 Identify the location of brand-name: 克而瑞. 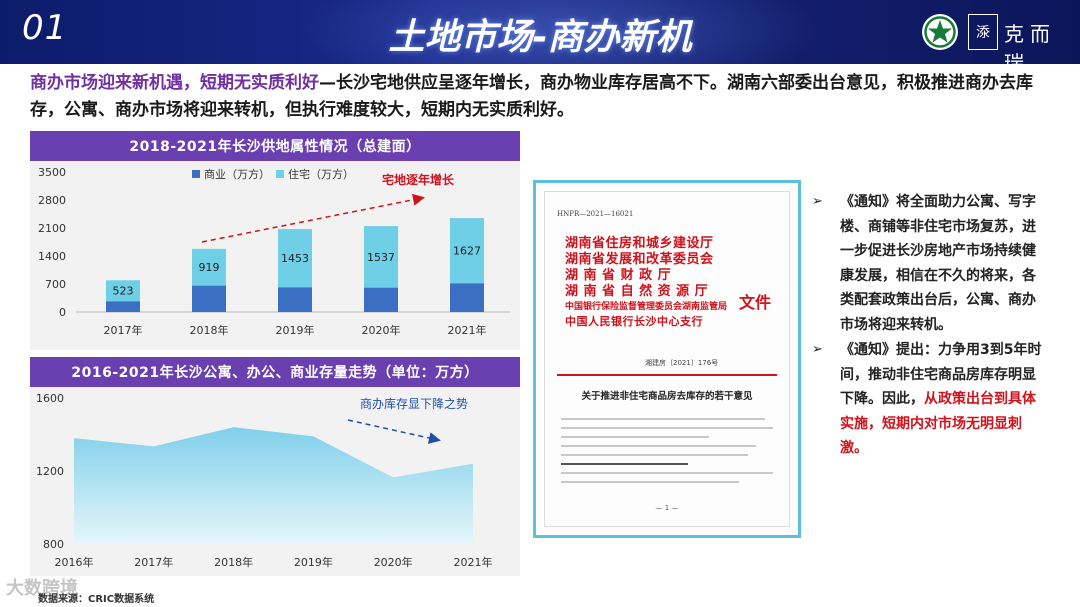
(1030, 43).